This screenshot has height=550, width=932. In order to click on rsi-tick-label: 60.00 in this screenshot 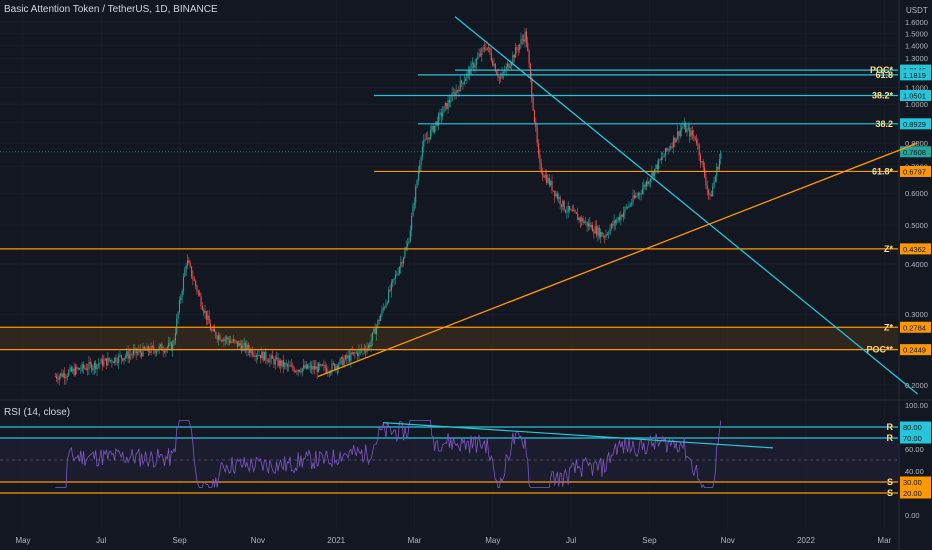, I will do `click(914, 449)`.